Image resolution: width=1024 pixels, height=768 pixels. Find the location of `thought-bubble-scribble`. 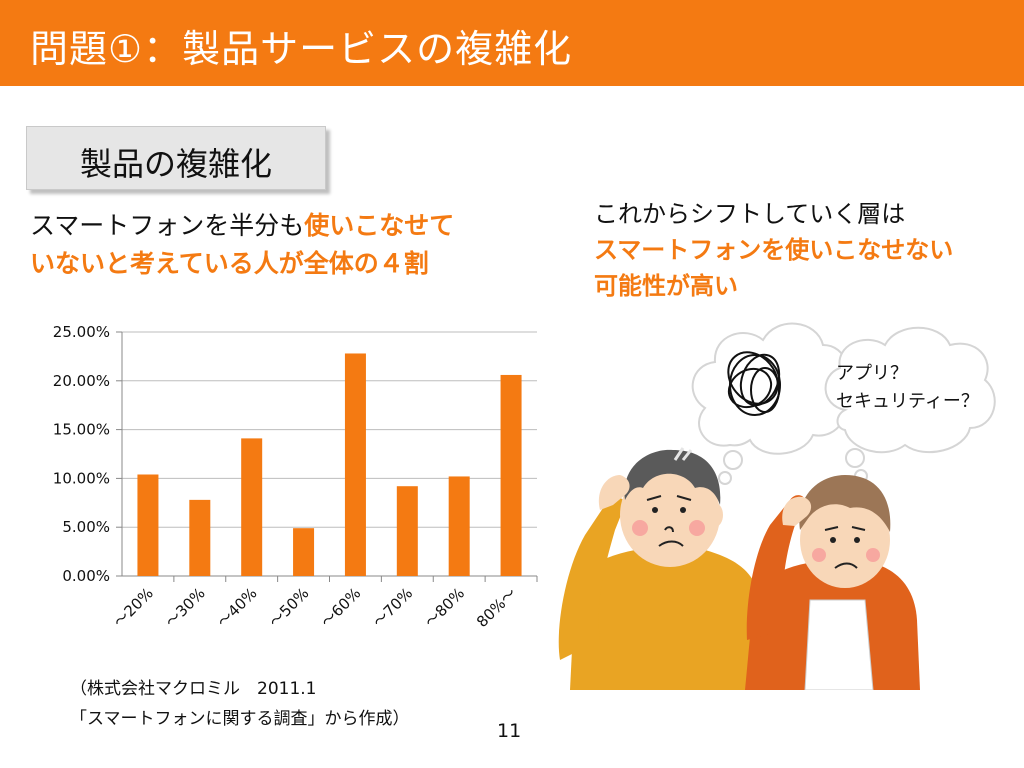

thought-bubble-scribble is located at coordinates (770, 403).